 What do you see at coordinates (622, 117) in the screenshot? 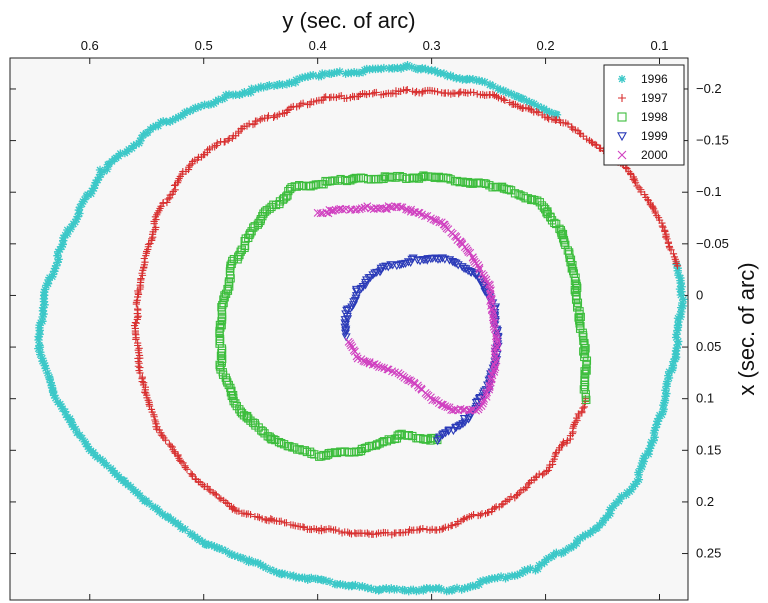
I see `legend-marker-1998` at bounding box center [622, 117].